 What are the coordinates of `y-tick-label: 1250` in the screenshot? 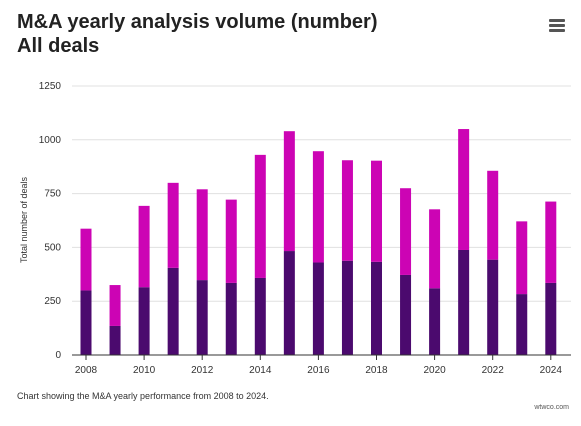 It's located at (50, 86).